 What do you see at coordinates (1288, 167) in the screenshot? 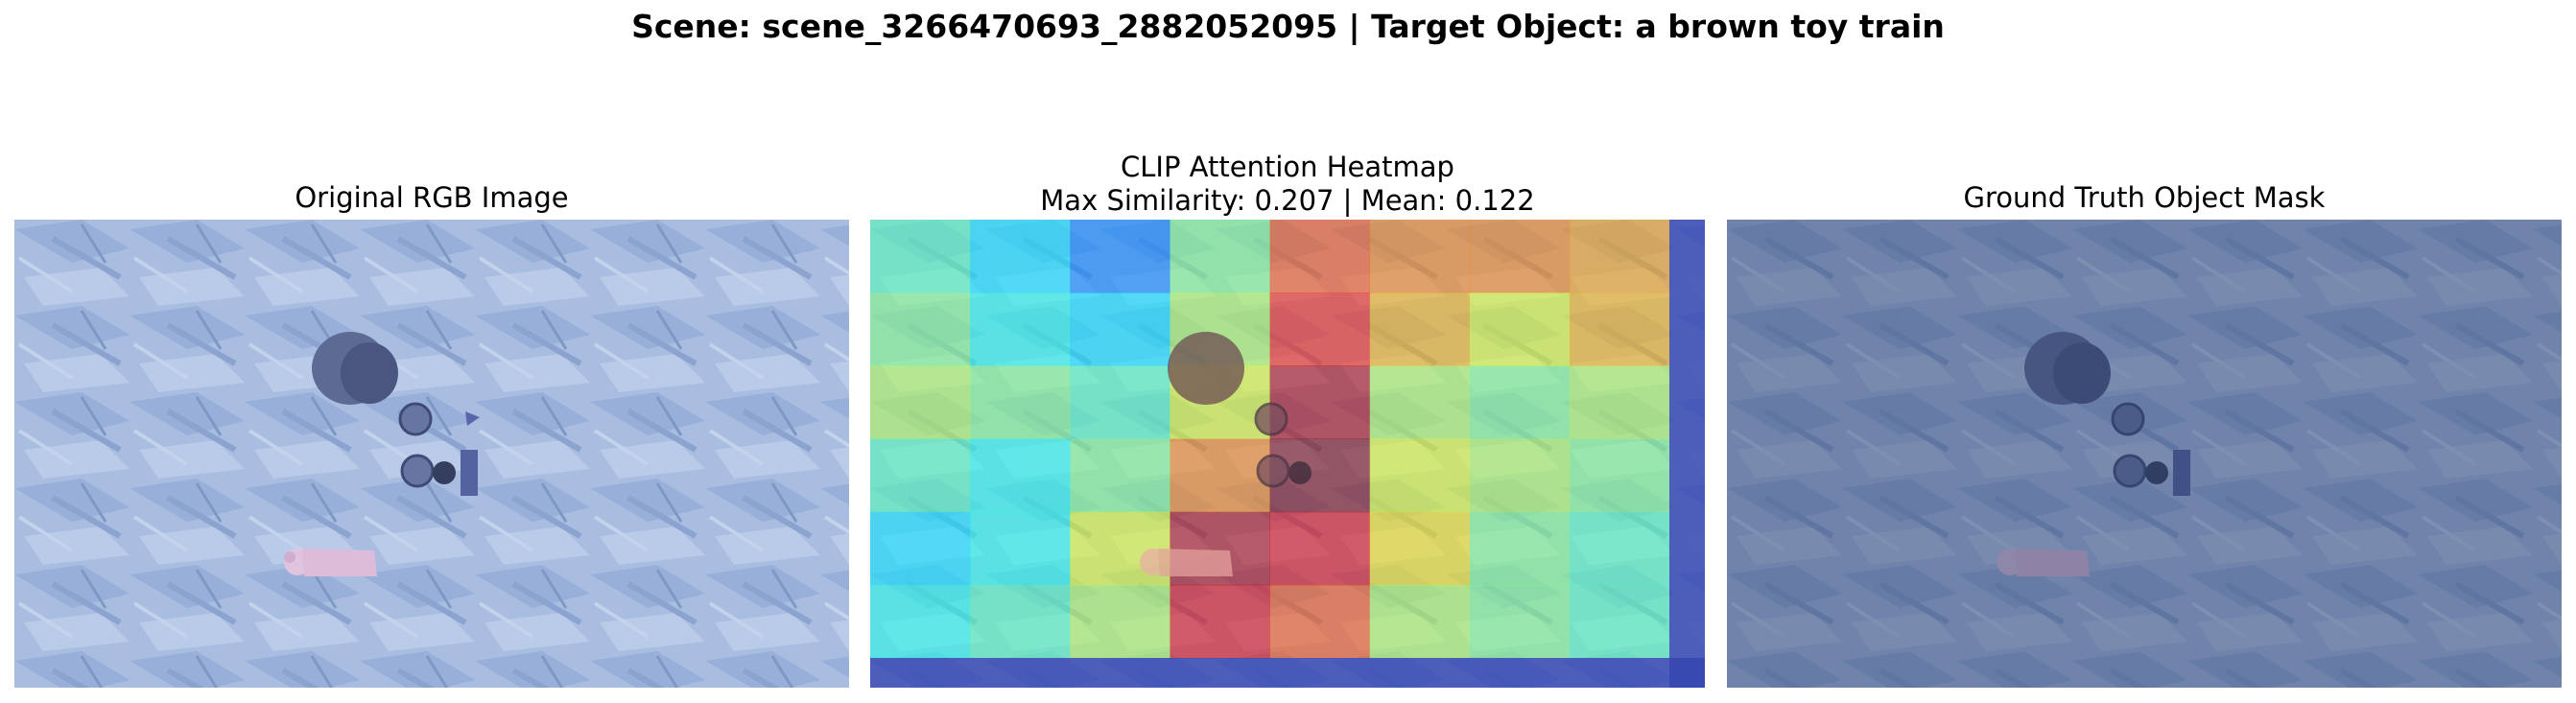
I see `heatmap-title-line1: CLIP Attention Heatmap` at bounding box center [1288, 167].